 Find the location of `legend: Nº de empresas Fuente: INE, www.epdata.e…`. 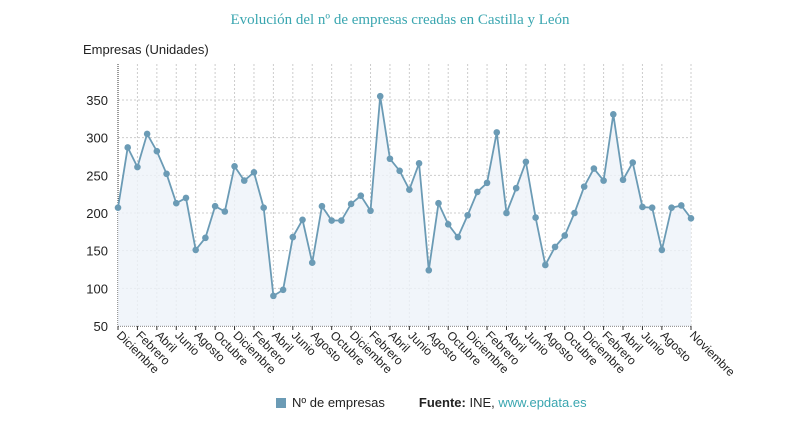

legend: Nº de empresas Fuente: INE, www.epdata.e… is located at coordinates (431, 402).